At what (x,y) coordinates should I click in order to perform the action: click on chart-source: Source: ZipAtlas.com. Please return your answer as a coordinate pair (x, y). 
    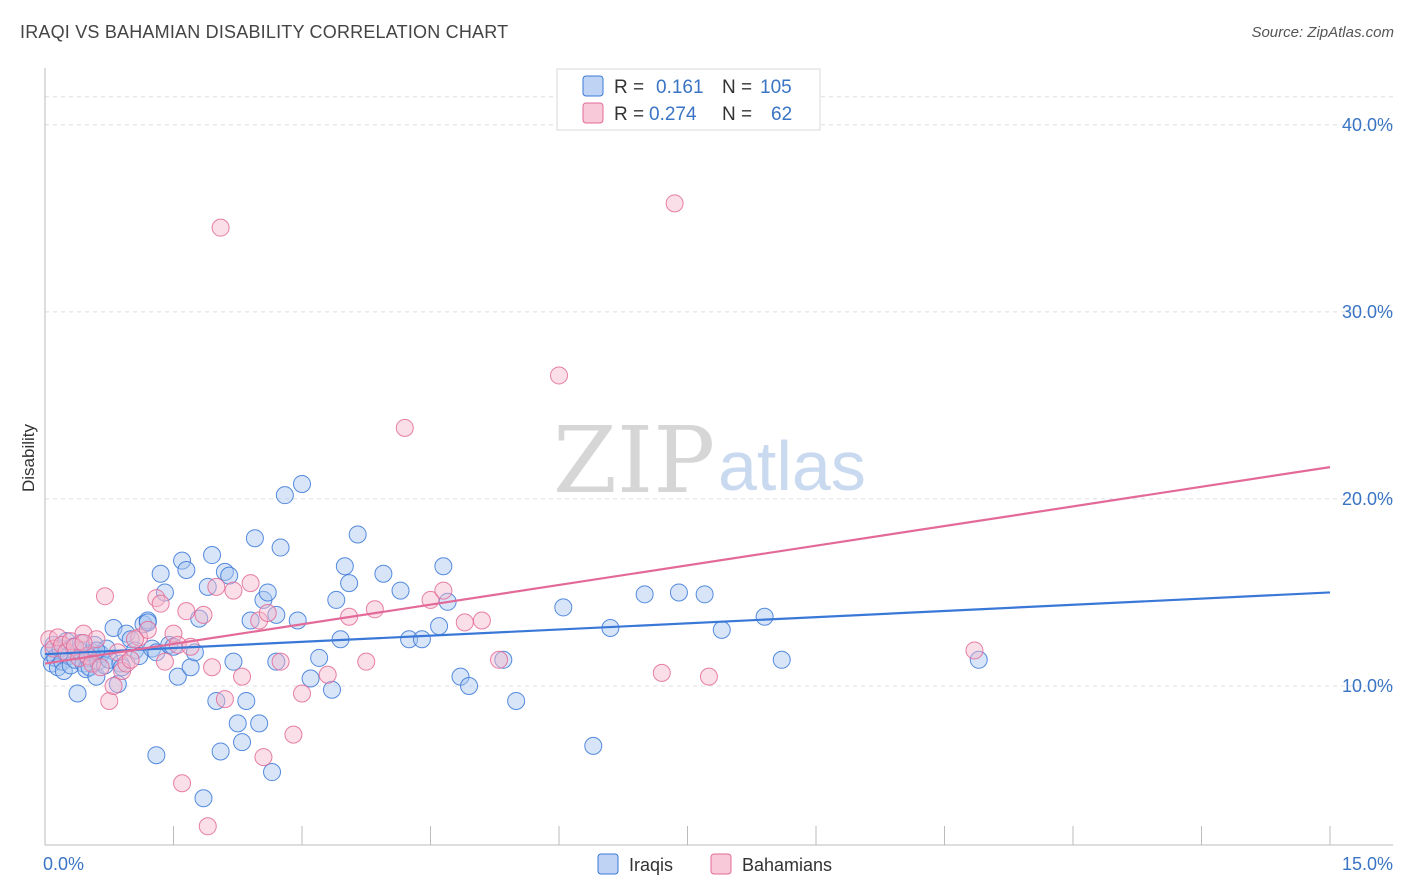
    Looking at the image, I should click on (1322, 32).